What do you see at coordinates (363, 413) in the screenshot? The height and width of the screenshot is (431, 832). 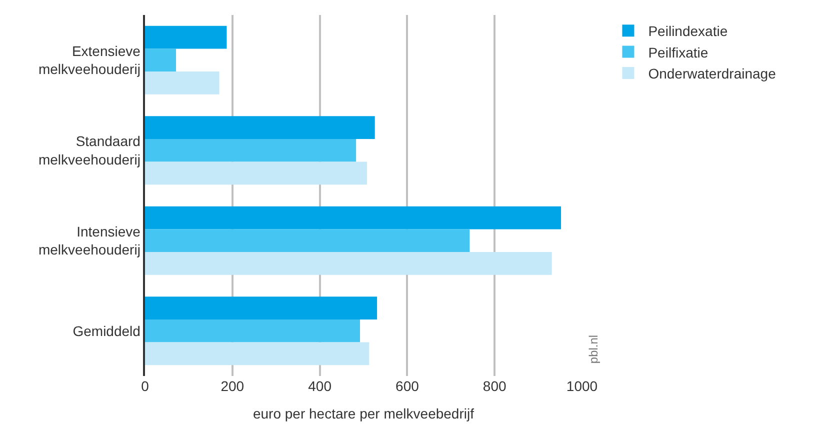 I see `x-axis-title: euro per hectare per melkveebedrijf` at bounding box center [363, 413].